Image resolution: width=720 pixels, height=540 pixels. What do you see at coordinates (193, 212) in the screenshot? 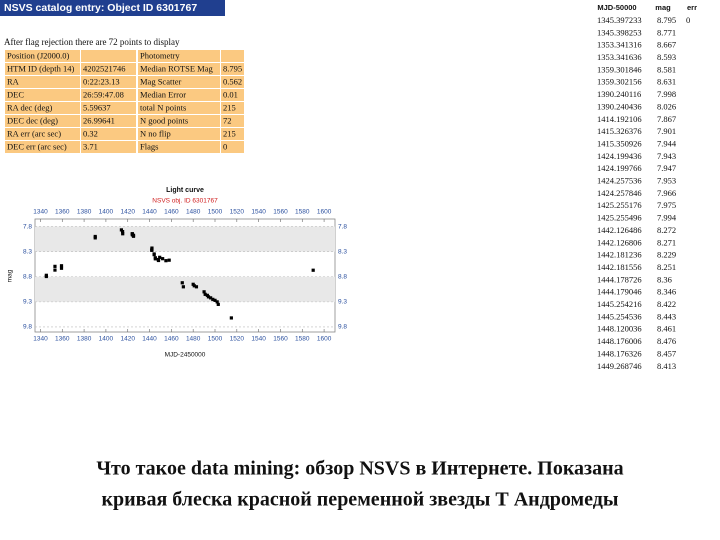
I see `x-tick-label: 1480` at bounding box center [193, 212].